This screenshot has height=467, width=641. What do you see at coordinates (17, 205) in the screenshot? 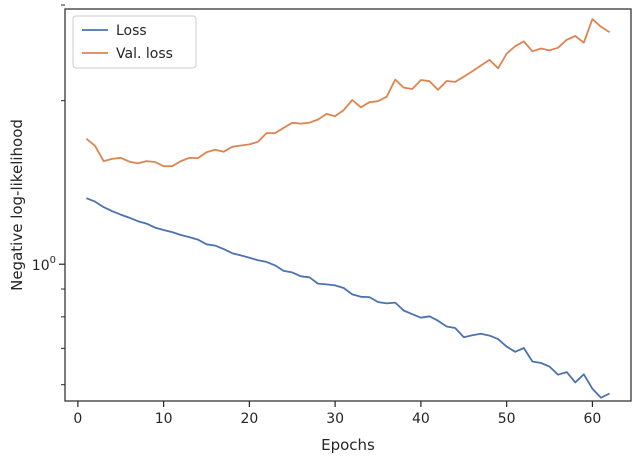
I see `y-axis-label: Negative log-likelihood` at bounding box center [17, 205].